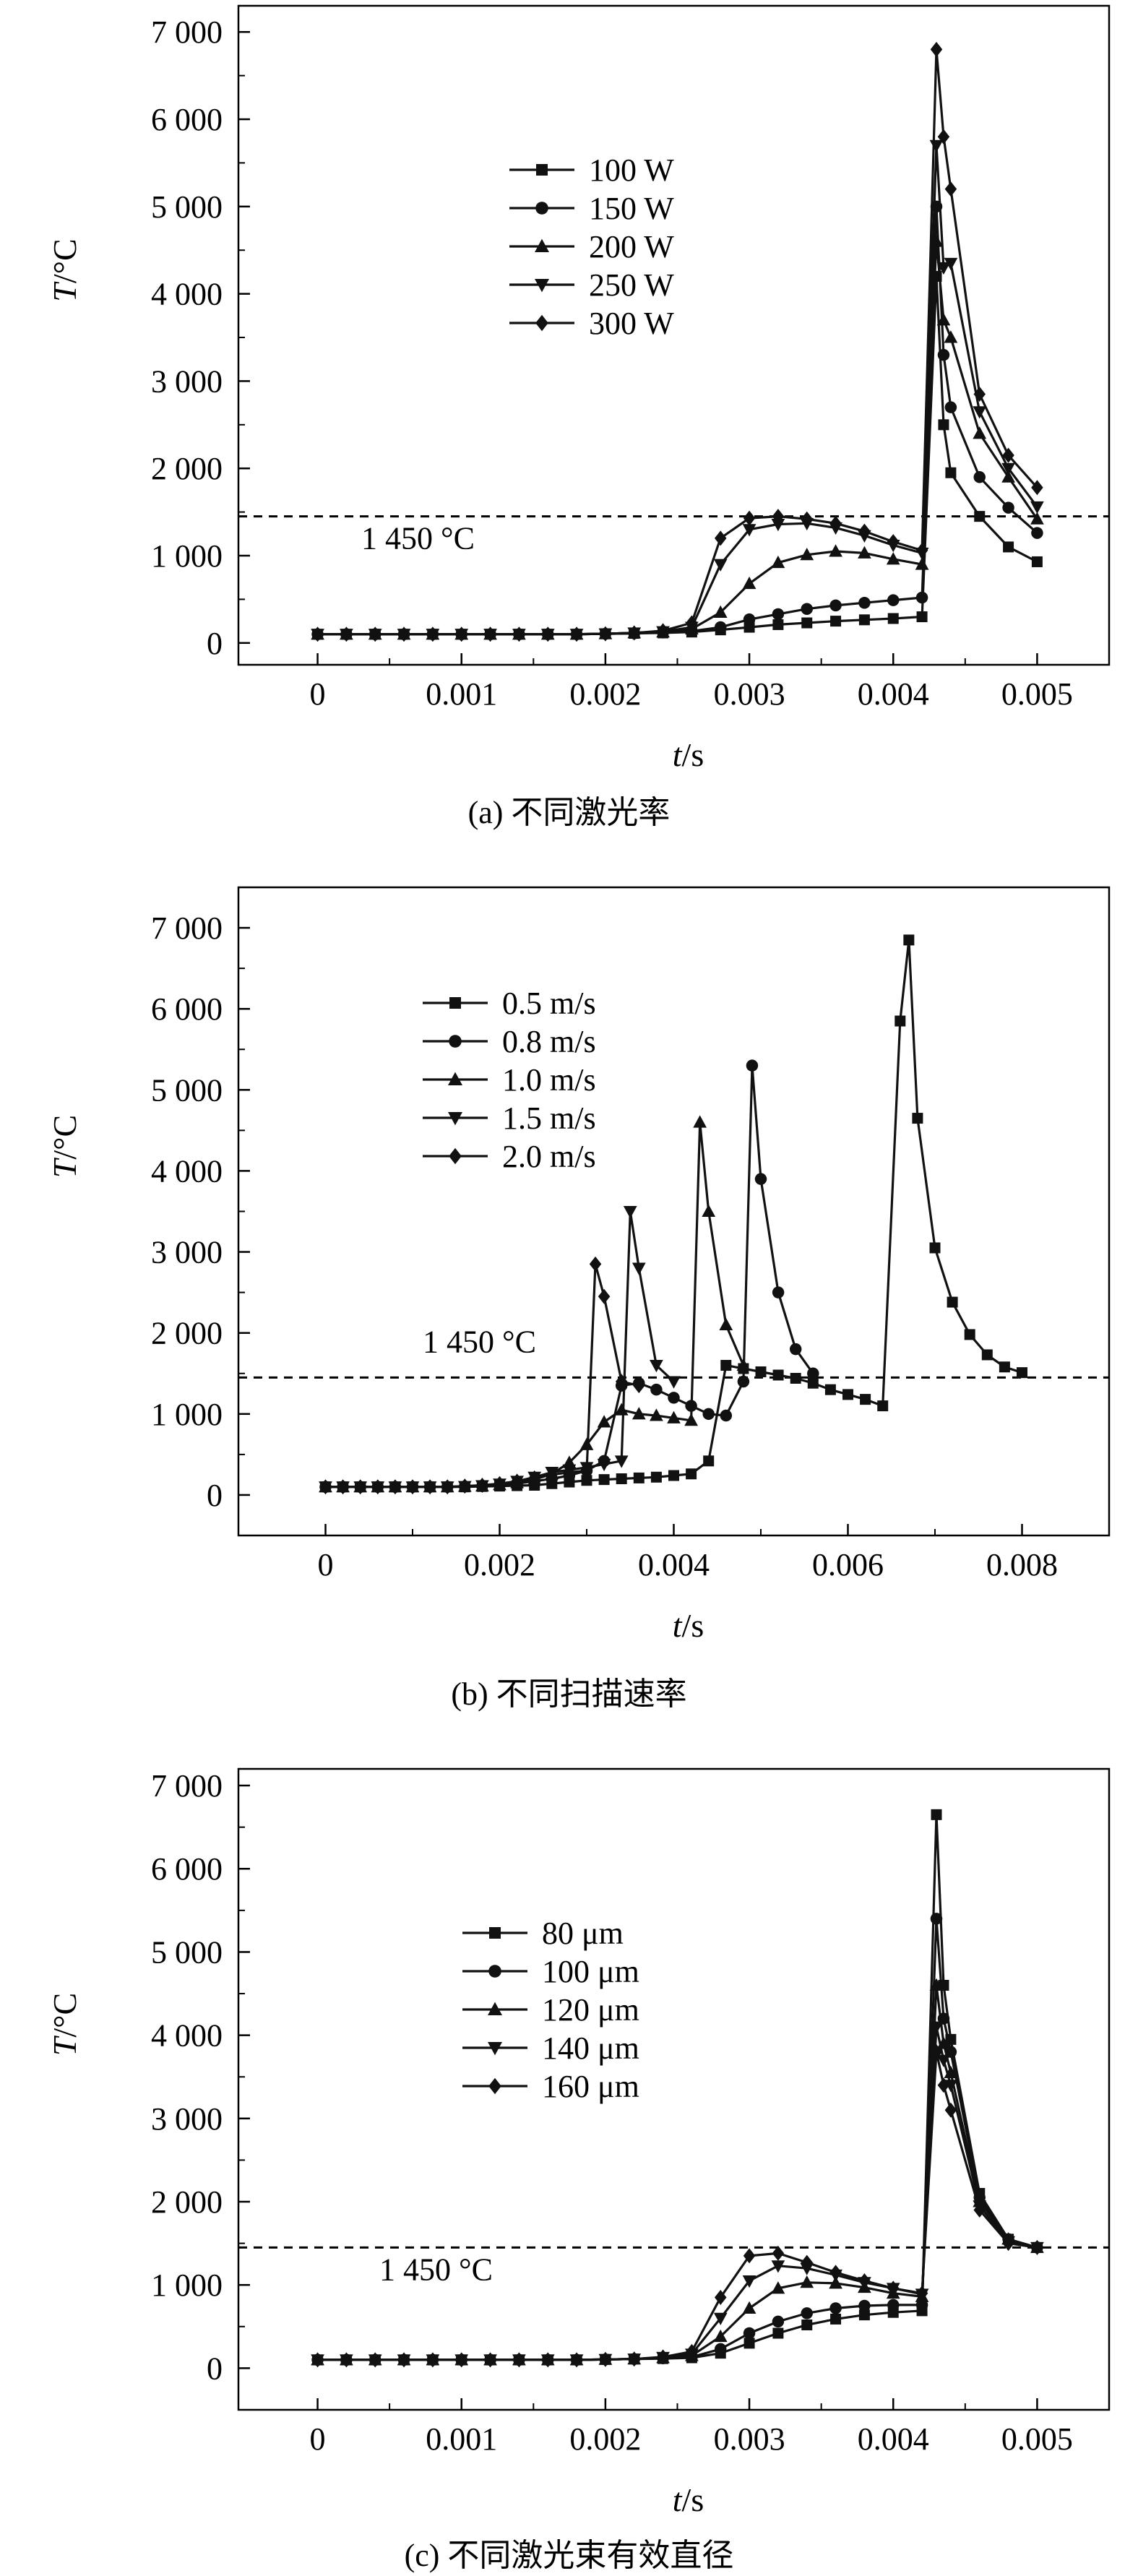  I want to click on y-tick-label: 4 000, so click(187, 2036).